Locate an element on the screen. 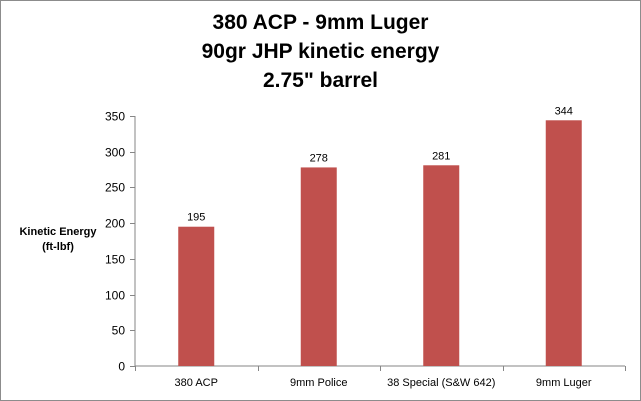 The height and width of the screenshot is (401, 641). y-axis-label: Kinetic Energy (ft-lbf) is located at coordinates (58, 240).